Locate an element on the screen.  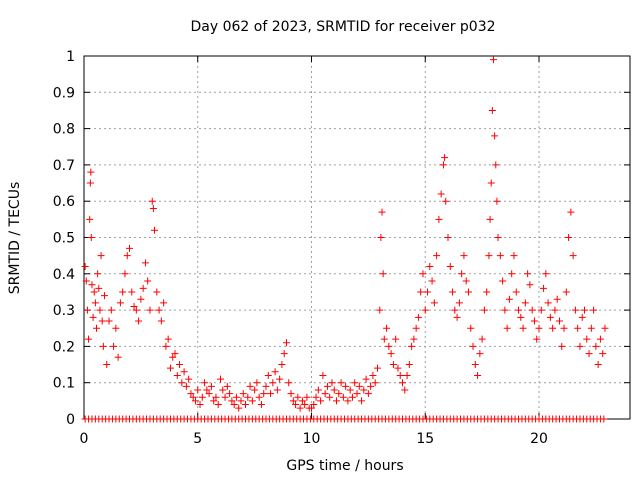
y-tick-label: 0.9 is located at coordinates (64, 93).